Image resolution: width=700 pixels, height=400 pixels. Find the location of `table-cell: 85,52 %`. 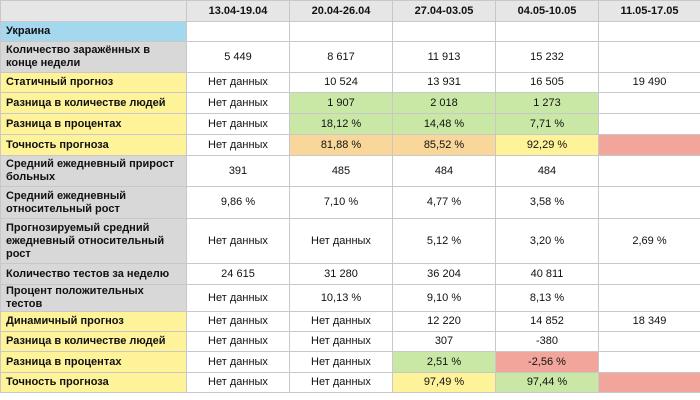

table-cell: 85,52 % is located at coordinates (444, 145).